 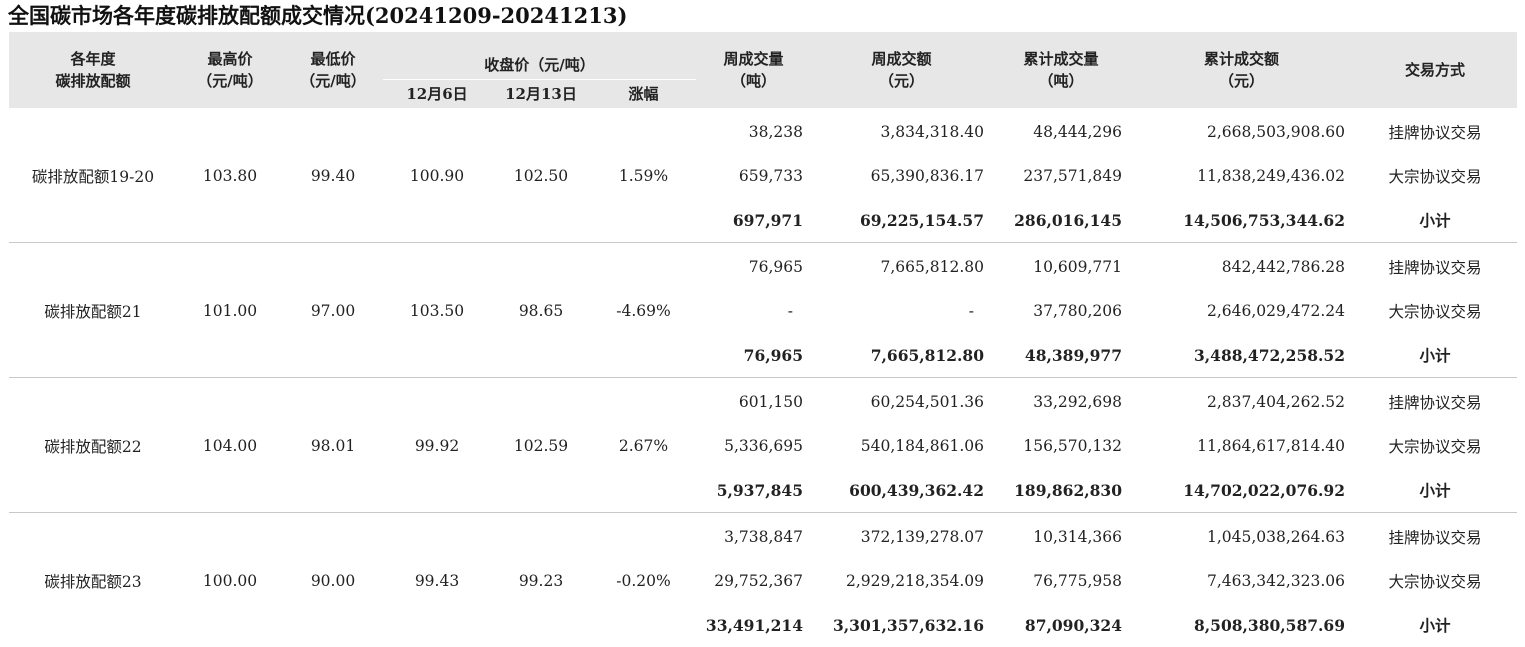 I want to click on header-week-amount-line2: （元）, so click(x=901, y=81).